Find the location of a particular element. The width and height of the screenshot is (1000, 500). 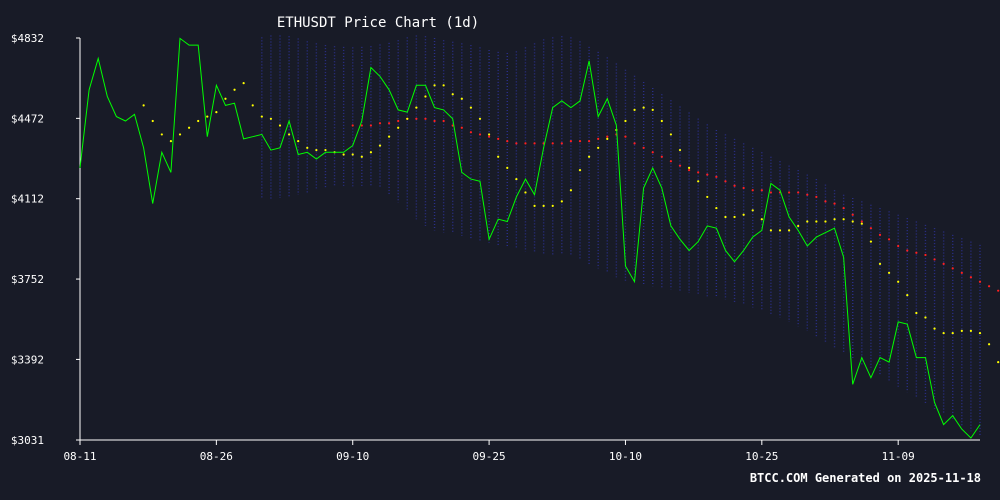

footer-credit: BTCC.COM Generated on 2025-11-18 is located at coordinates (865, 478).